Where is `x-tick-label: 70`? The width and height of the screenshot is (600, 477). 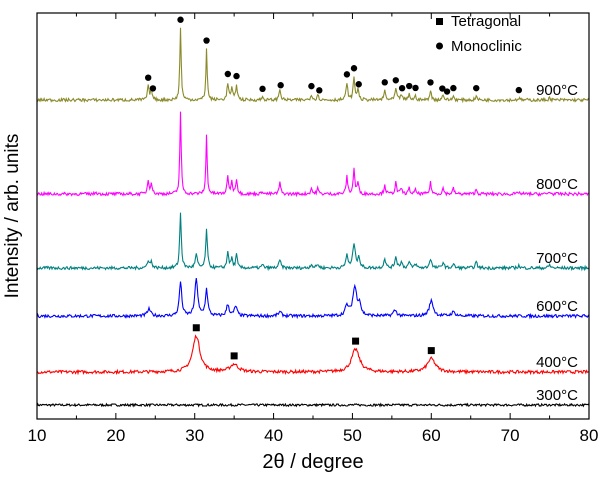
x-tick-label: 70 is located at coordinates (510, 435).